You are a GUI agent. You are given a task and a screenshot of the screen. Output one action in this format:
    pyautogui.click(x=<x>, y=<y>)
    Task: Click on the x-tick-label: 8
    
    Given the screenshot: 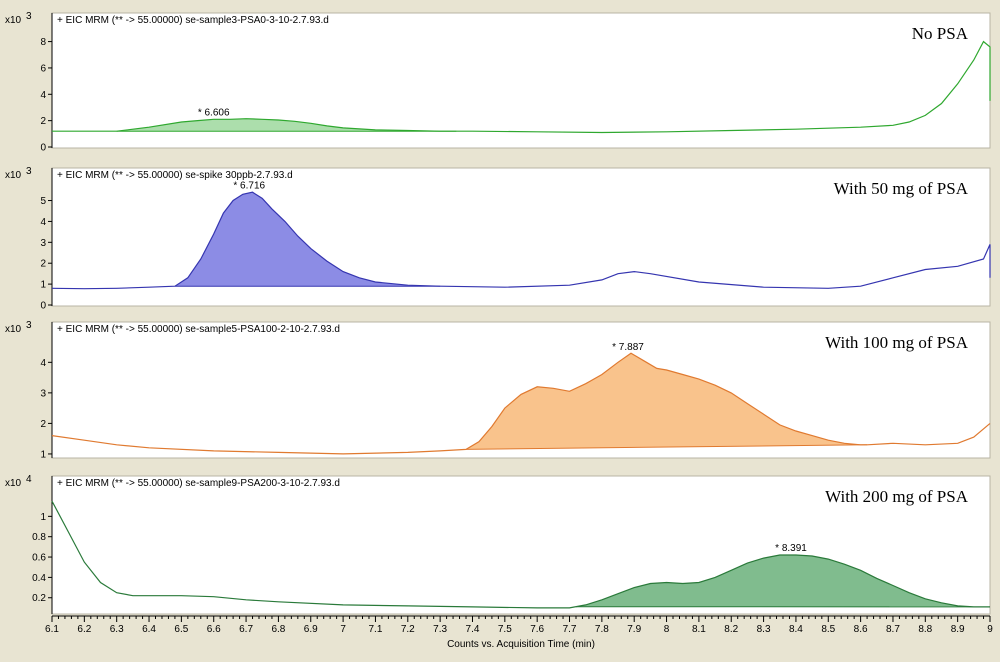 What is the action you would take?
    pyautogui.click(x=667, y=629)
    